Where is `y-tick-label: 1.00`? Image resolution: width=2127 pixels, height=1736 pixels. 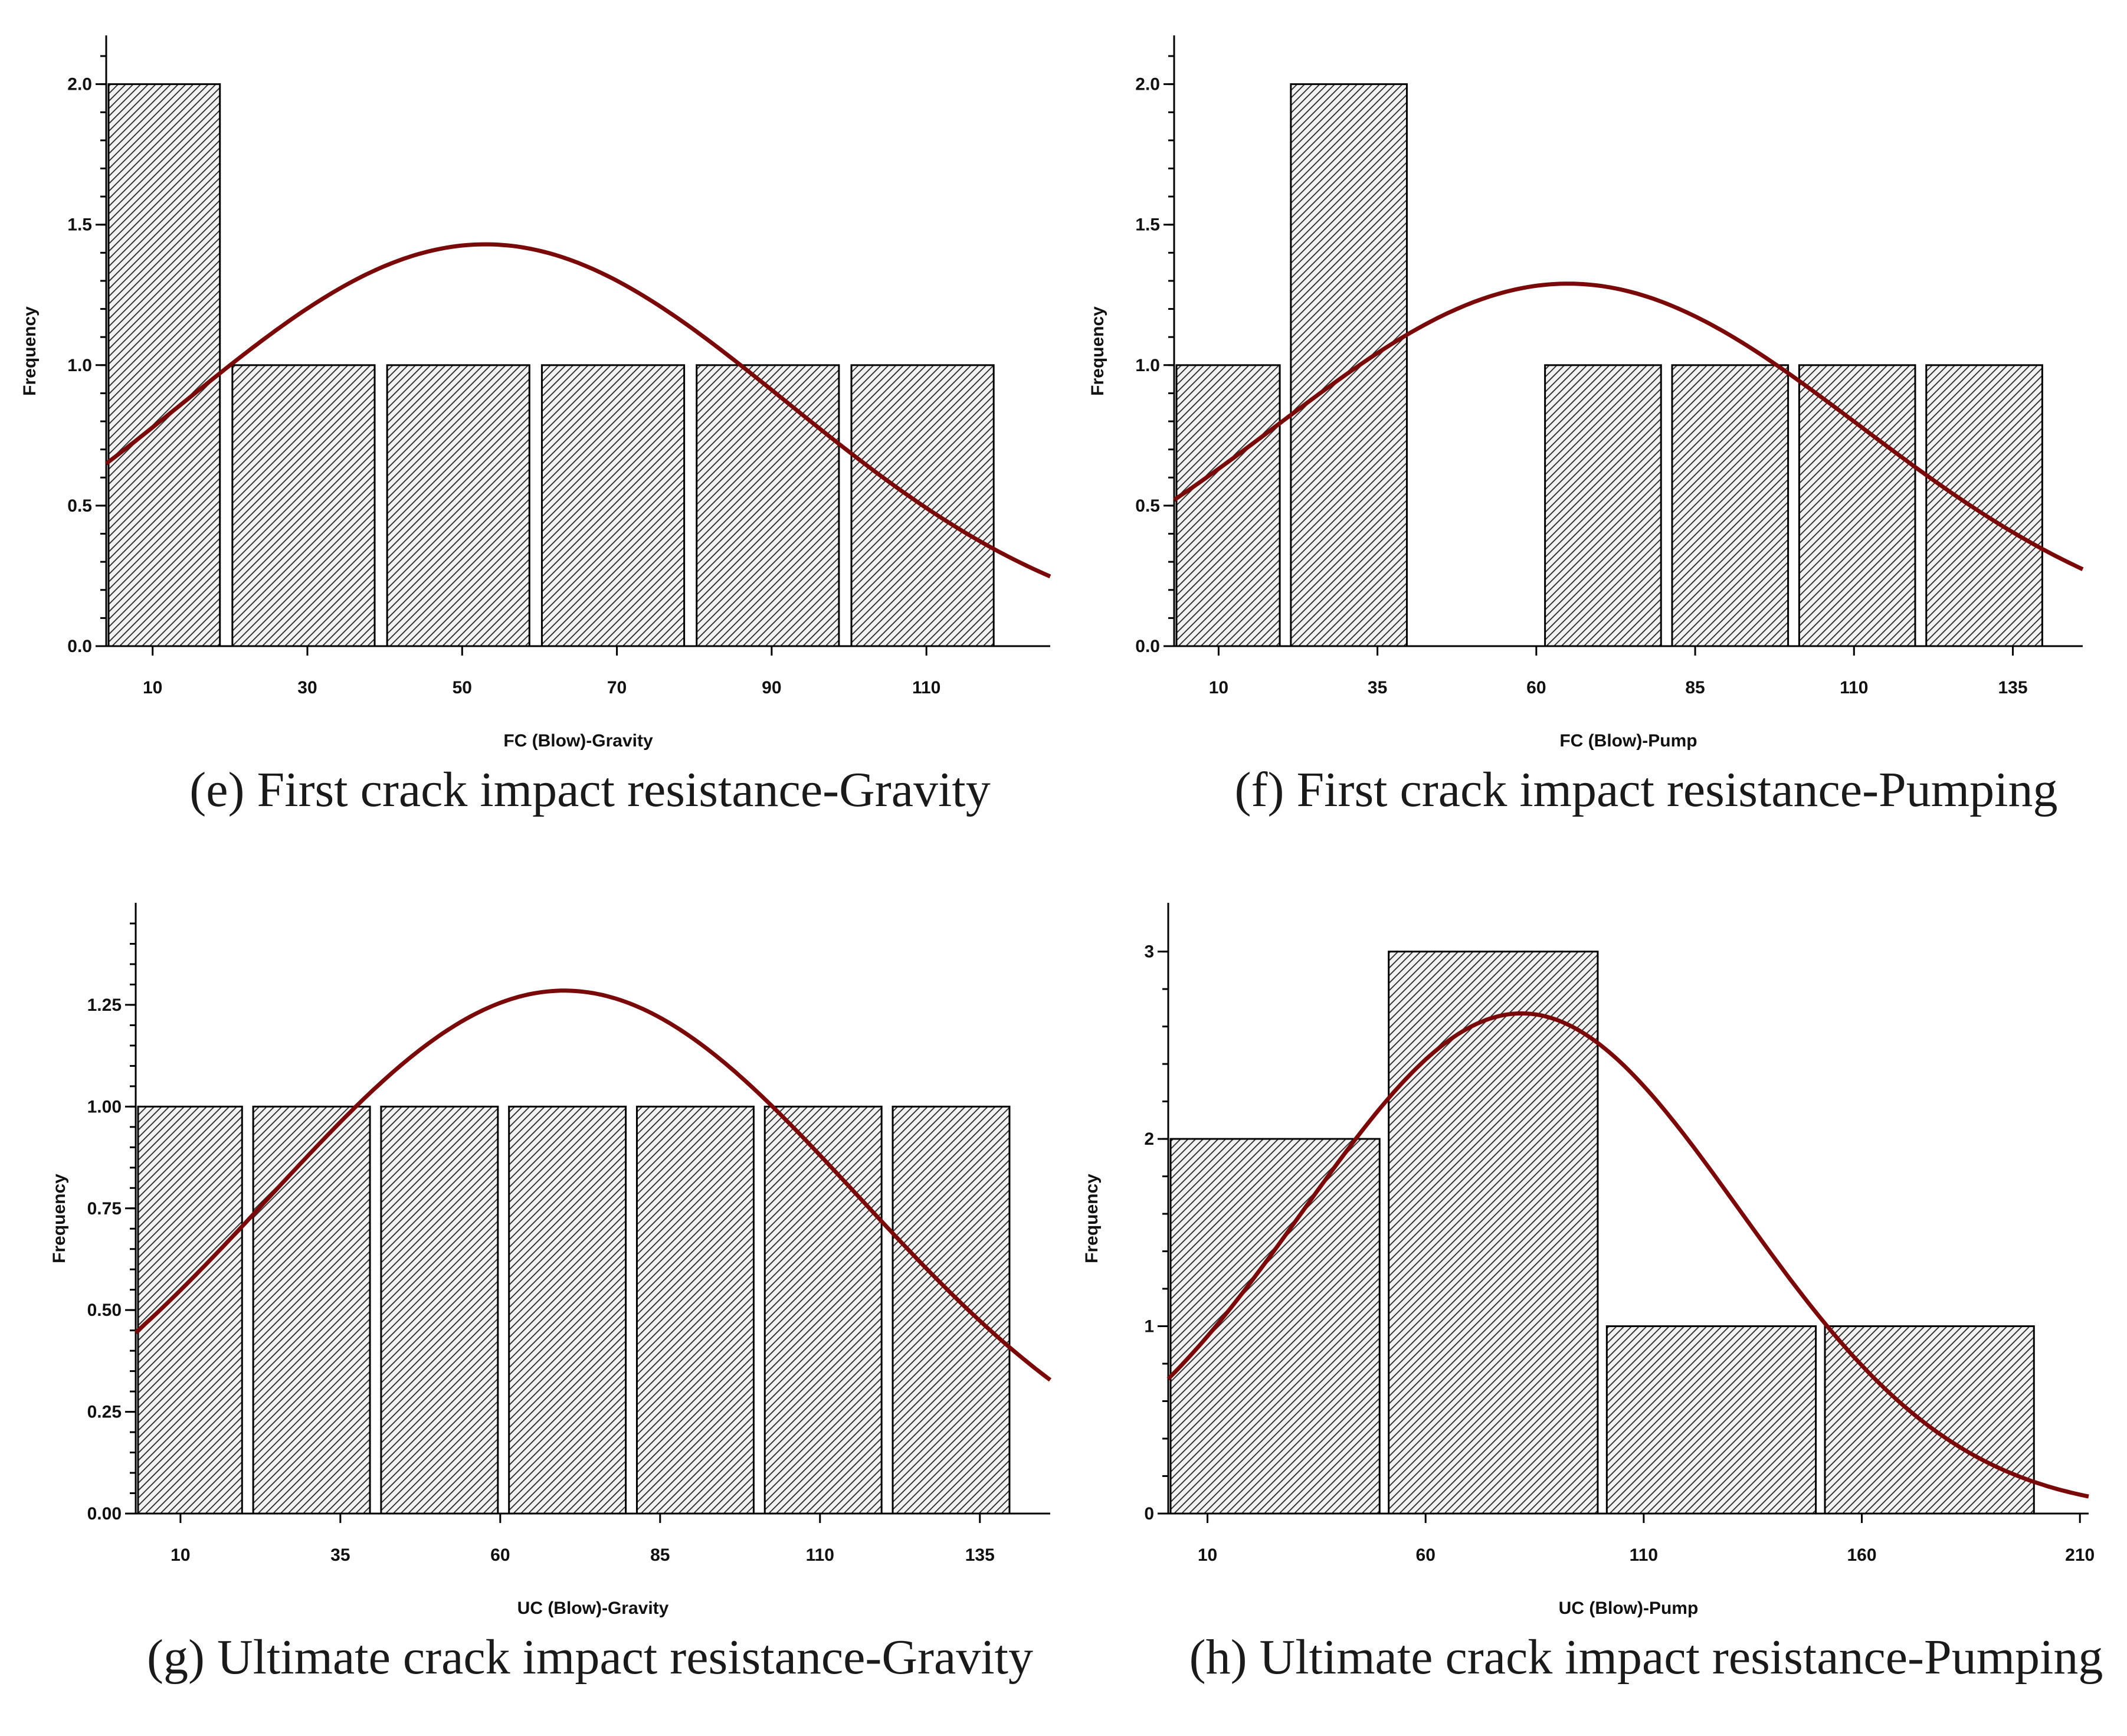 y-tick-label: 1.00 is located at coordinates (105, 1106).